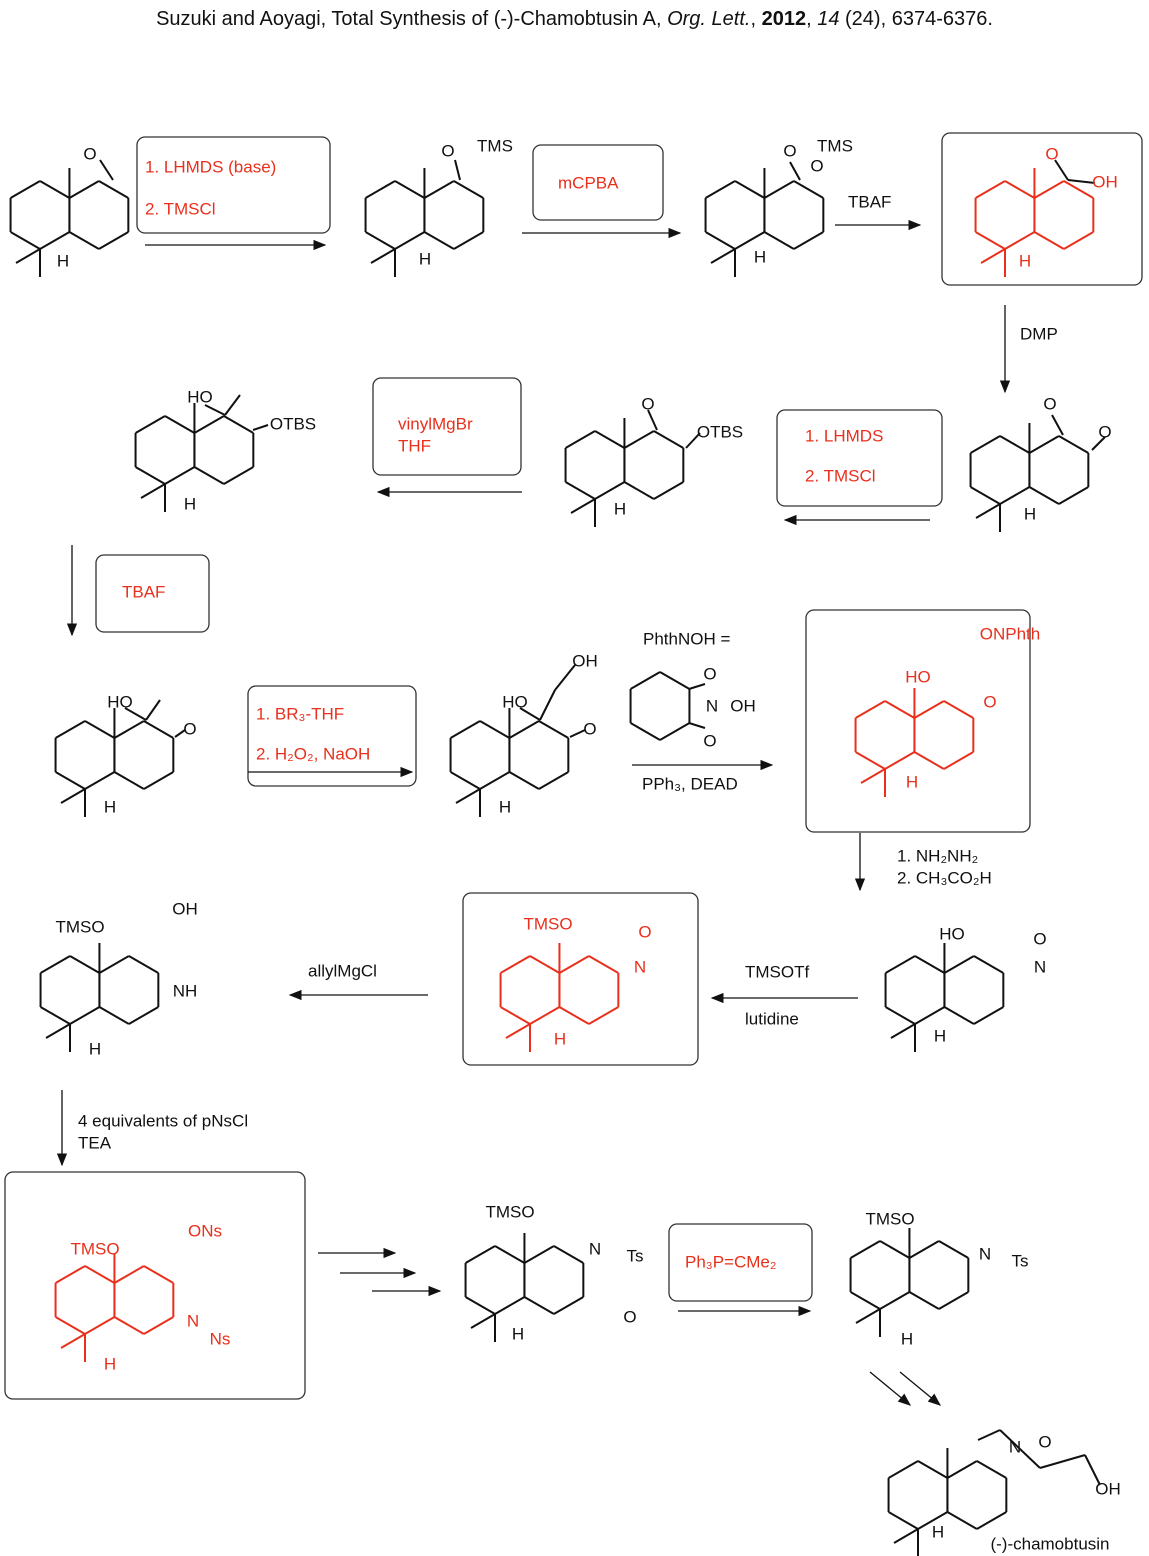 The height and width of the screenshot is (1556, 1149). What do you see at coordinates (193, 1320) in the screenshot?
I see `atom-label: N` at bounding box center [193, 1320].